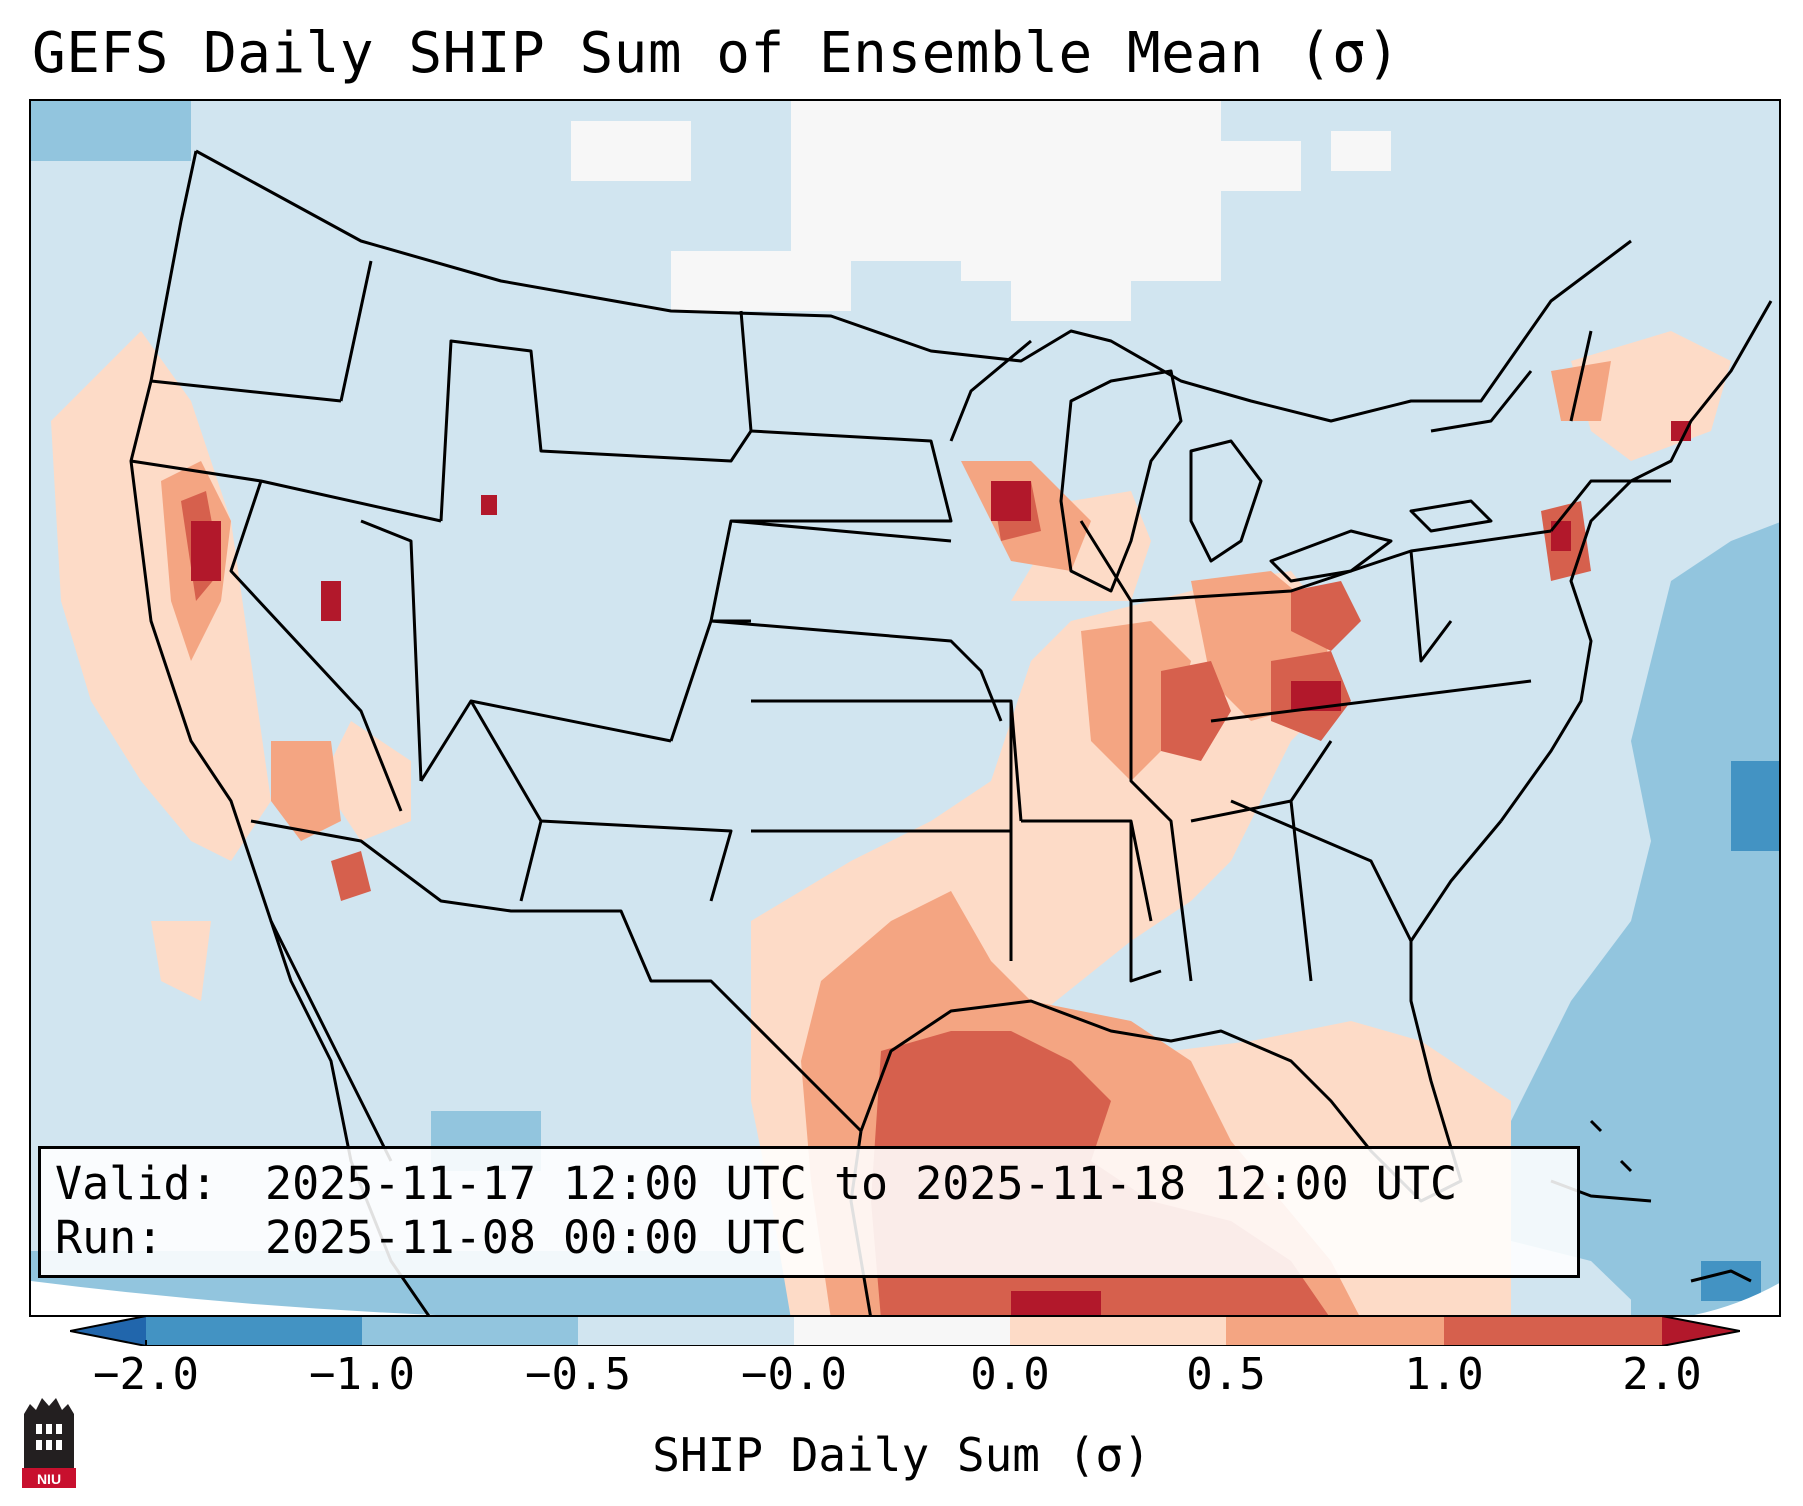  What do you see at coordinates (1740, 1031) in the screenshot?
I see `strong-negative-region` at bounding box center [1740, 1031].